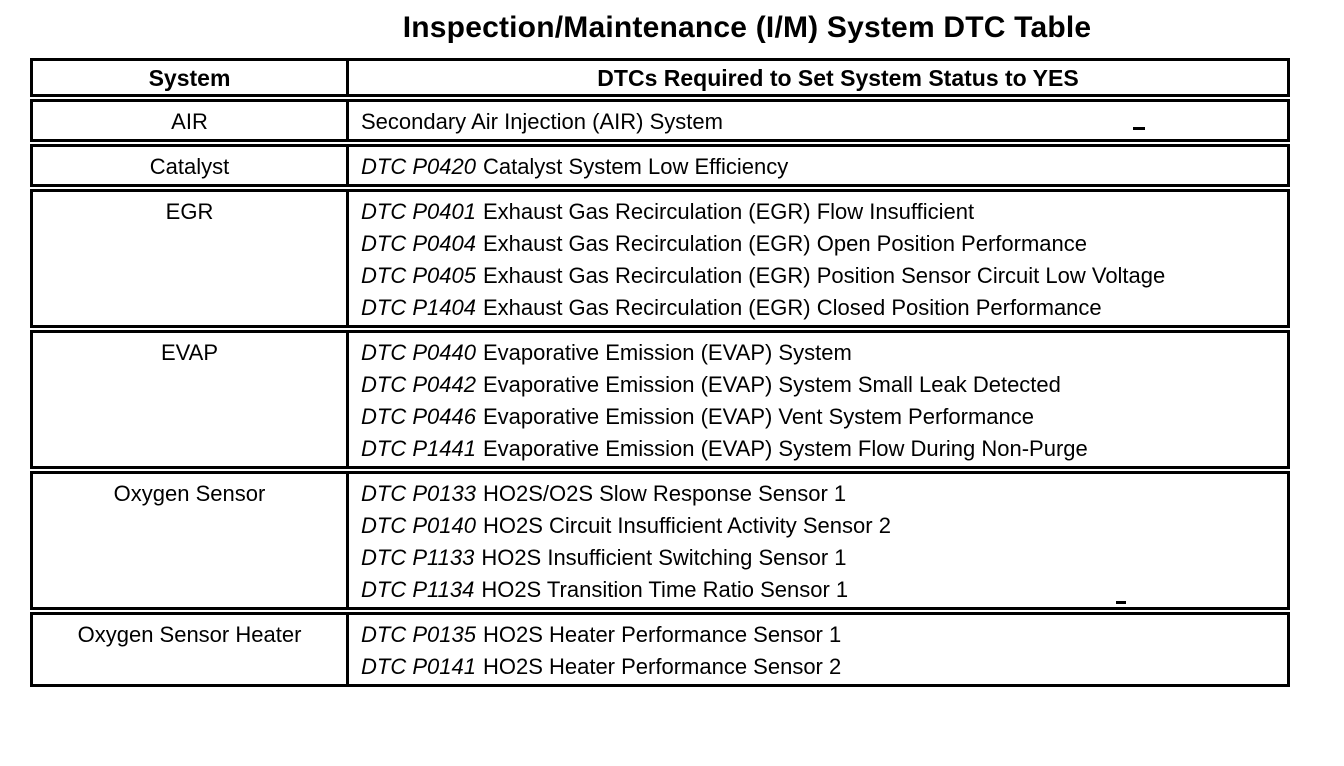  What do you see at coordinates (418, 448) in the screenshot?
I see `dtc-code: DTC P1441` at bounding box center [418, 448].